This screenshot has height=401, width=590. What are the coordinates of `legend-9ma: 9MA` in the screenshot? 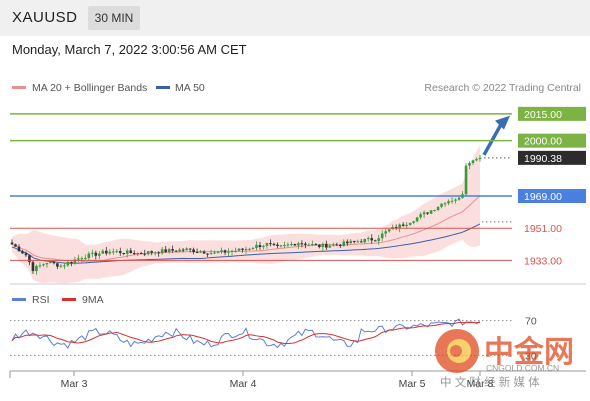 It's located at (93, 300).